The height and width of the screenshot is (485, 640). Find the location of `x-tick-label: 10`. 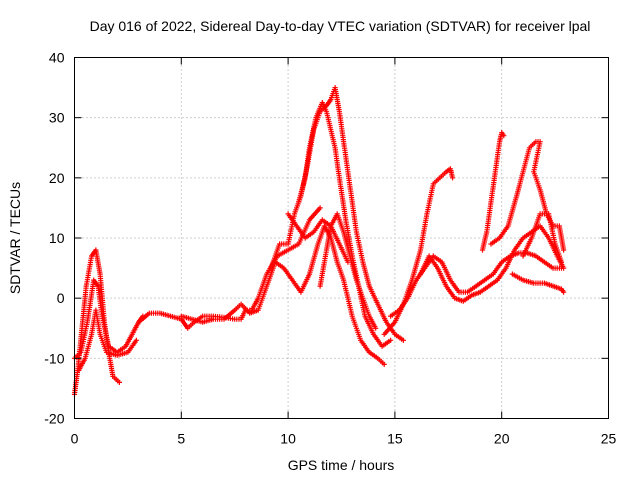

x-tick-label: 10 is located at coordinates (288, 439).